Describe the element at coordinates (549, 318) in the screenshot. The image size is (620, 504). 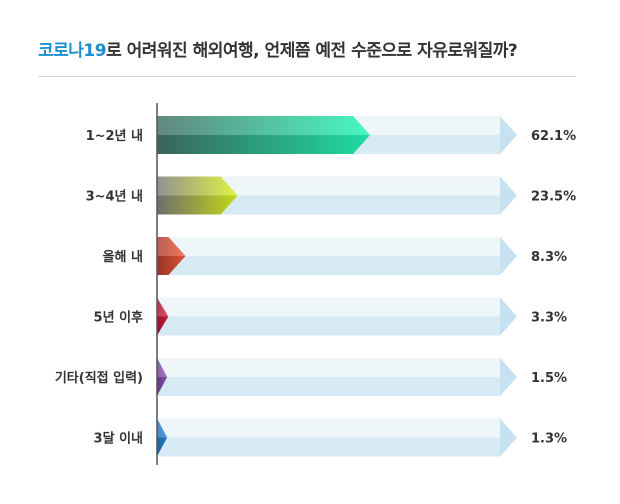
I see `value-label: 3.3%` at that location.